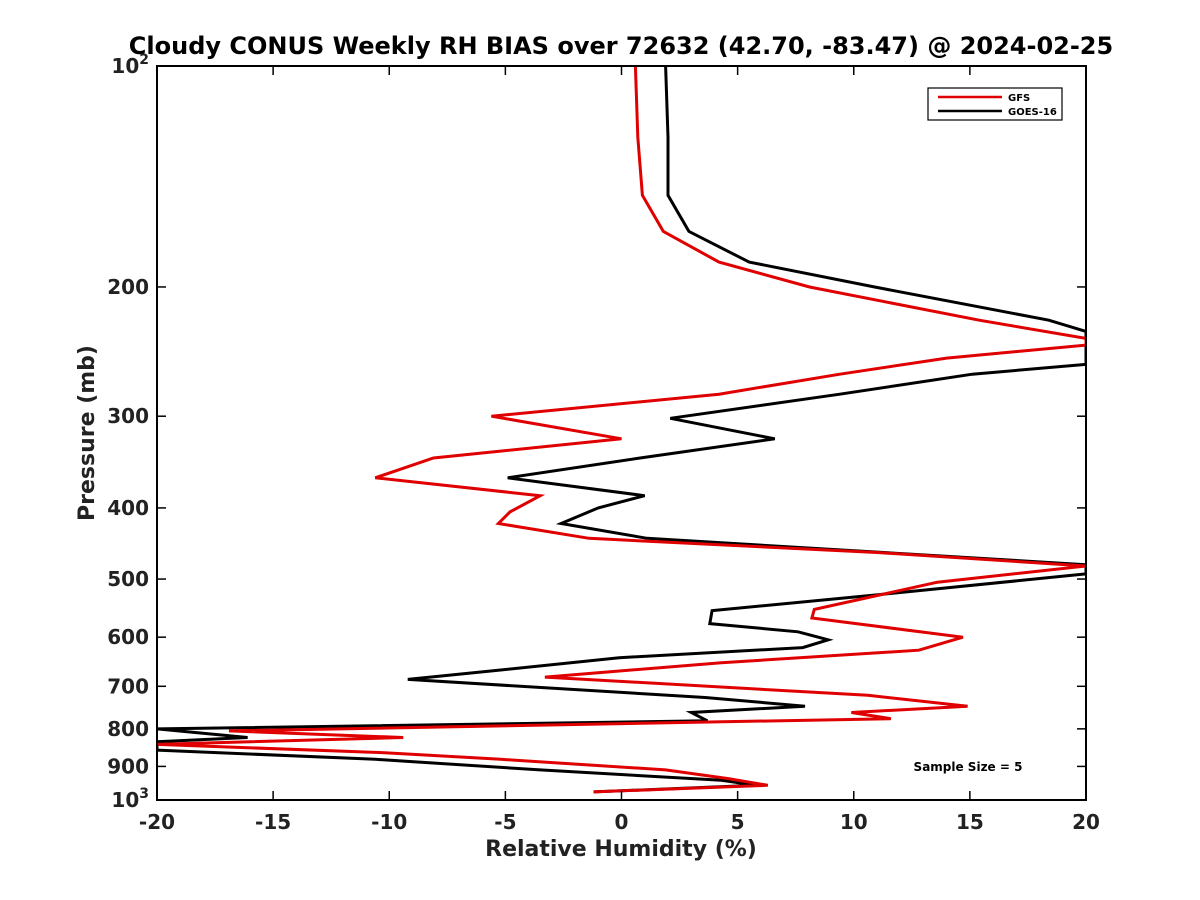  I want to click on x-tick-label: 20, so click(1086, 822).